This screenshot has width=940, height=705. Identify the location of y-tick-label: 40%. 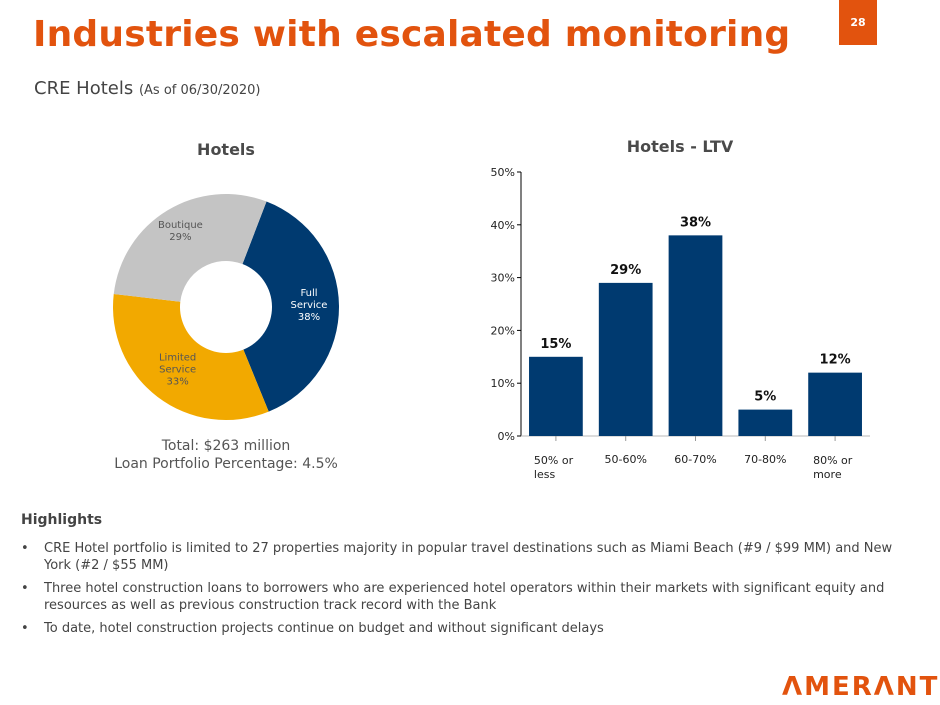
(503, 225).